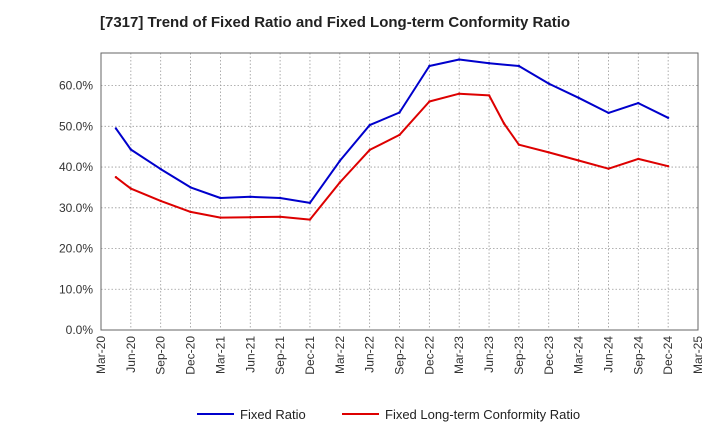 This screenshot has width=720, height=440. Describe the element at coordinates (340, 355) in the screenshot. I see `x-tick-label: Mar-22` at that location.